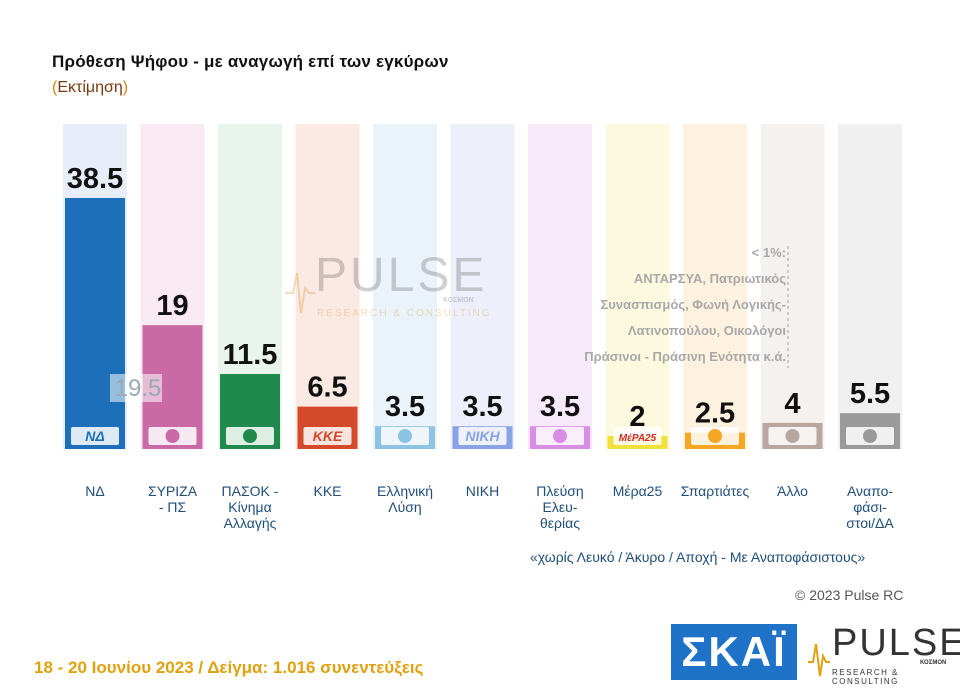 The width and height of the screenshot is (960, 689). What do you see at coordinates (173, 507) in the screenshot?
I see `category-label: - ΠΣ` at bounding box center [173, 507].